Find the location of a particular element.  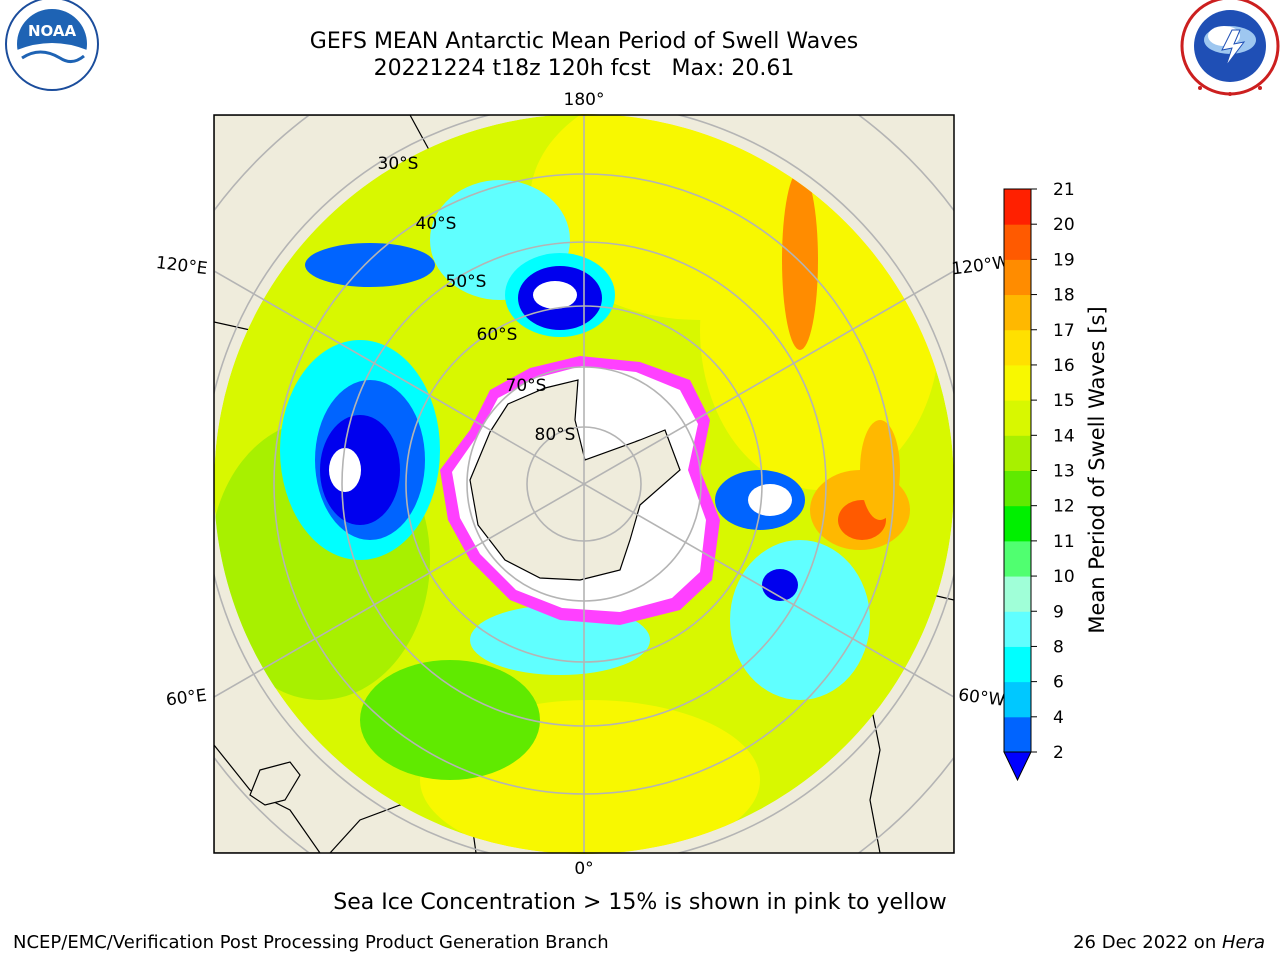

lat-label-50s: 50°S is located at coordinates (466, 282).